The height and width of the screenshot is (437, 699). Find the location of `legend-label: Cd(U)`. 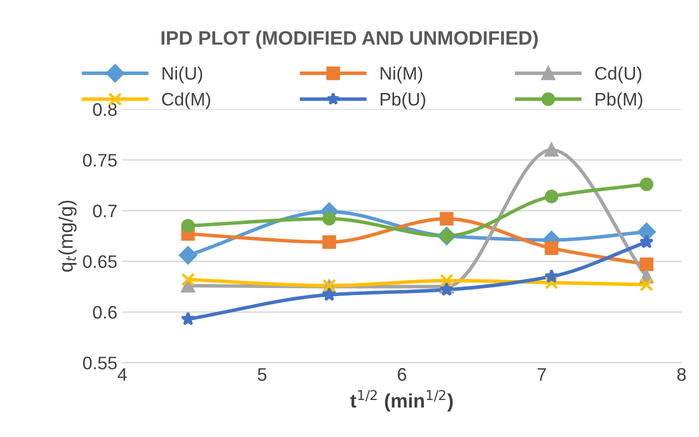

legend-label: Cd(U) is located at coordinates (618, 75).